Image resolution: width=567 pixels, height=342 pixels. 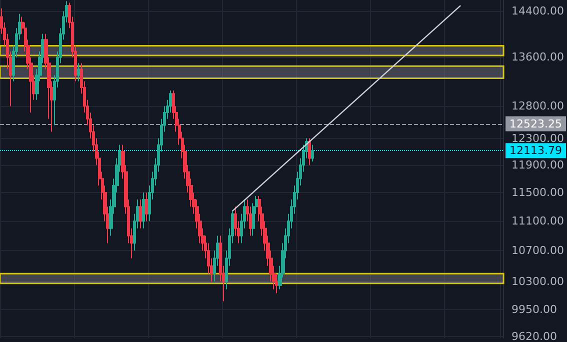 I want to click on y-tick-label: 11500.00, so click(x=538, y=193).